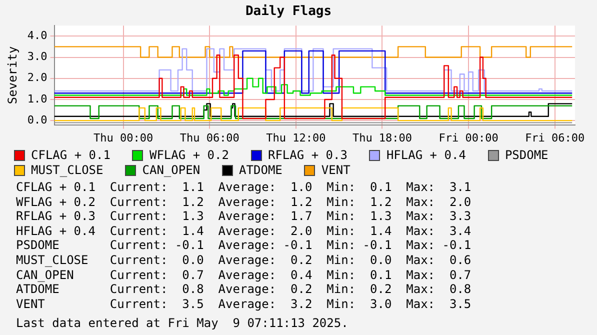 The image size is (597, 335). I want to click on y-tick-label: 3.0, so click(37, 57).